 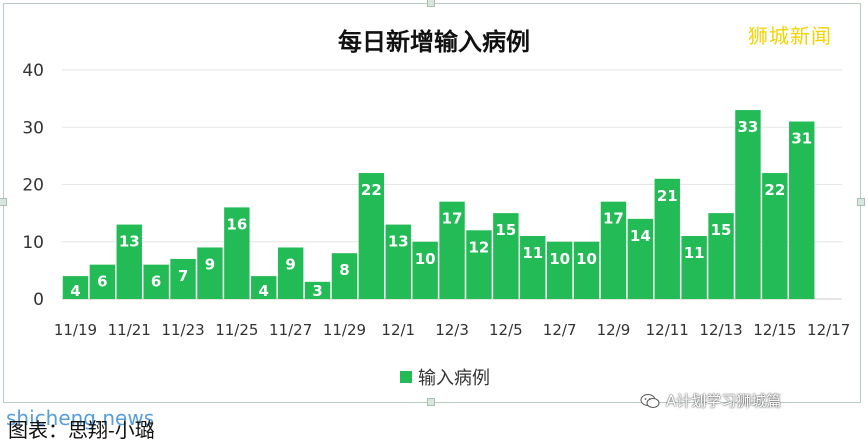 I want to click on x-tick-label: 12/7, so click(x=560, y=330).